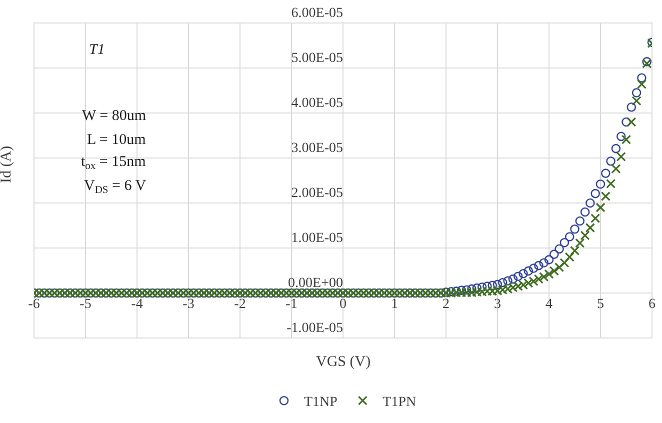  What do you see at coordinates (317, 103) in the screenshot?
I see `y-tick-label: 4.00E-05` at bounding box center [317, 103].